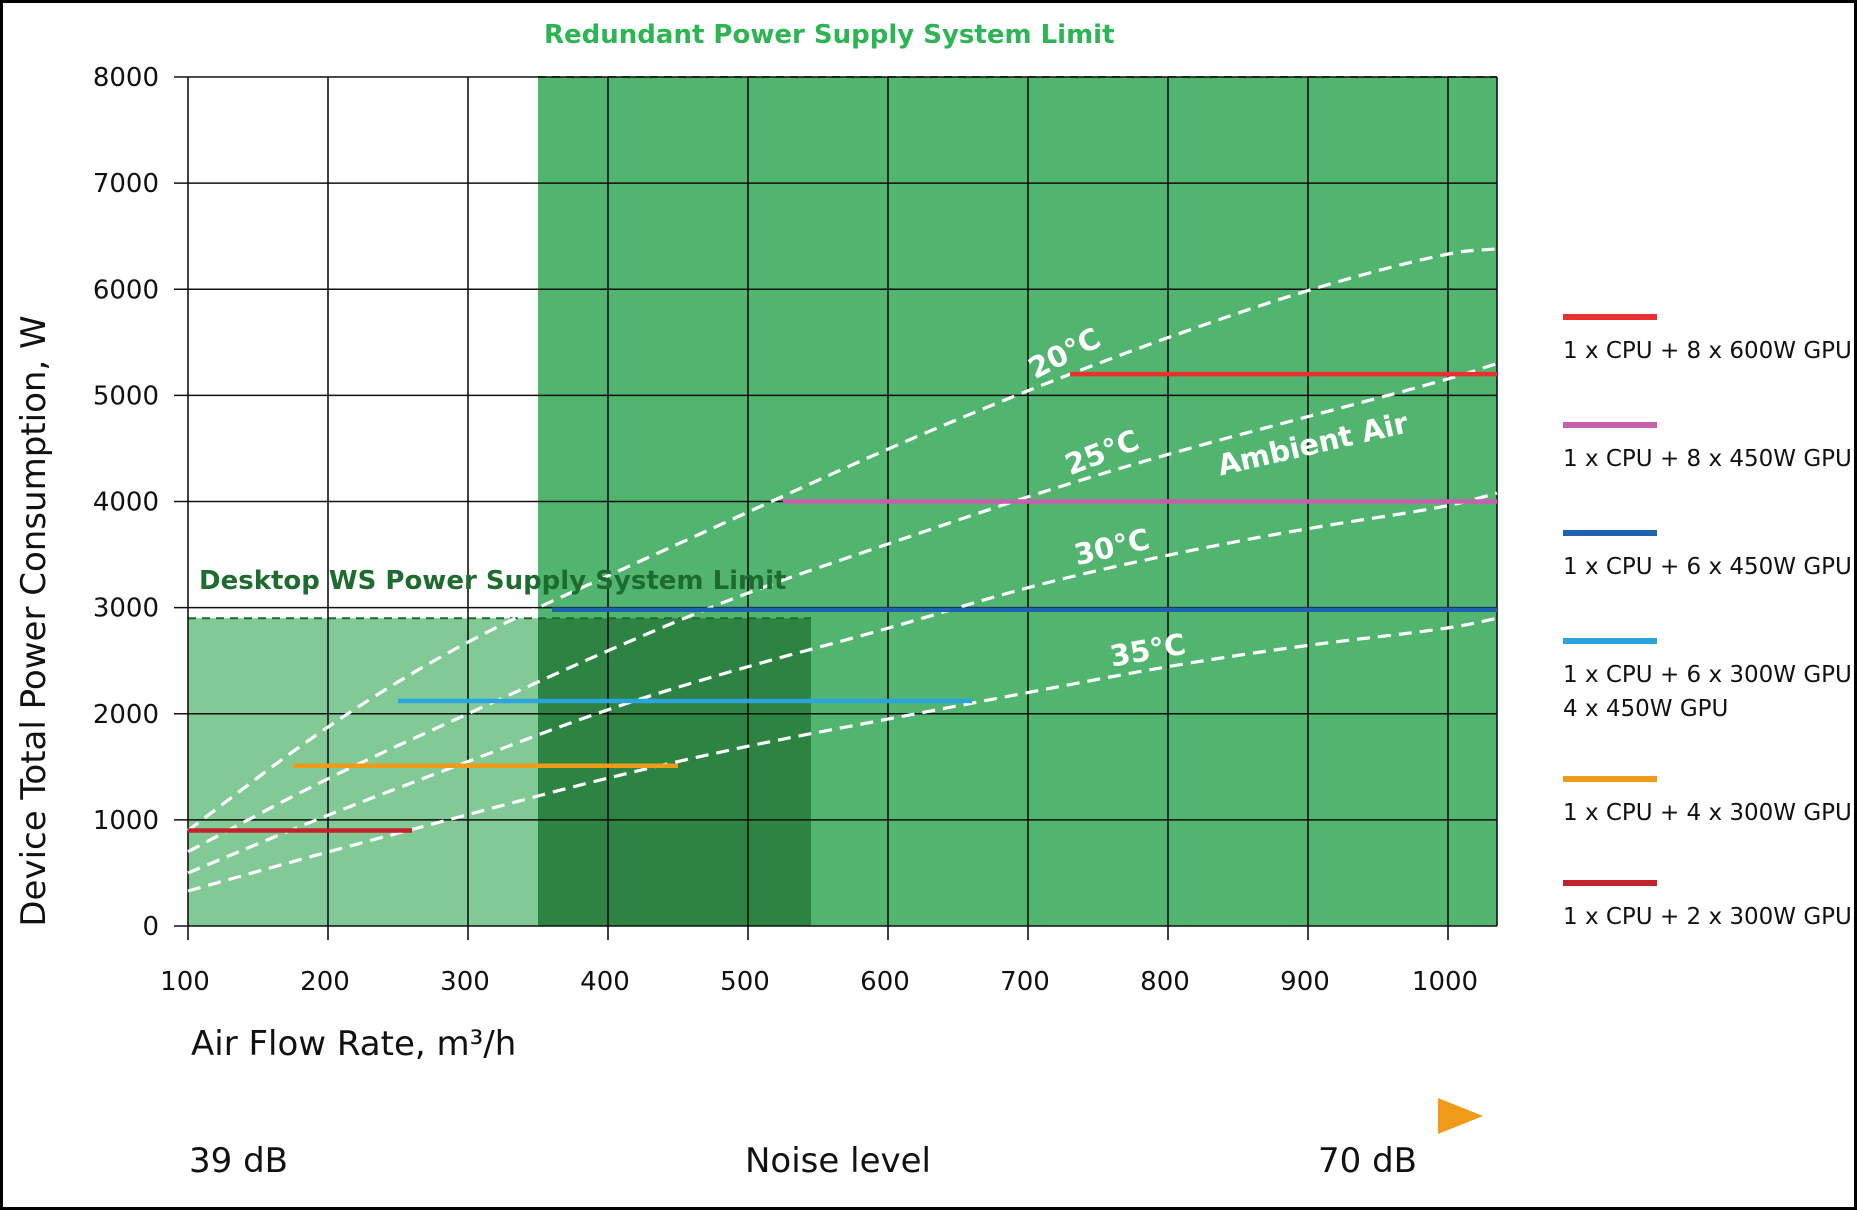  I want to click on y-tick-label: 5000, so click(126, 396).